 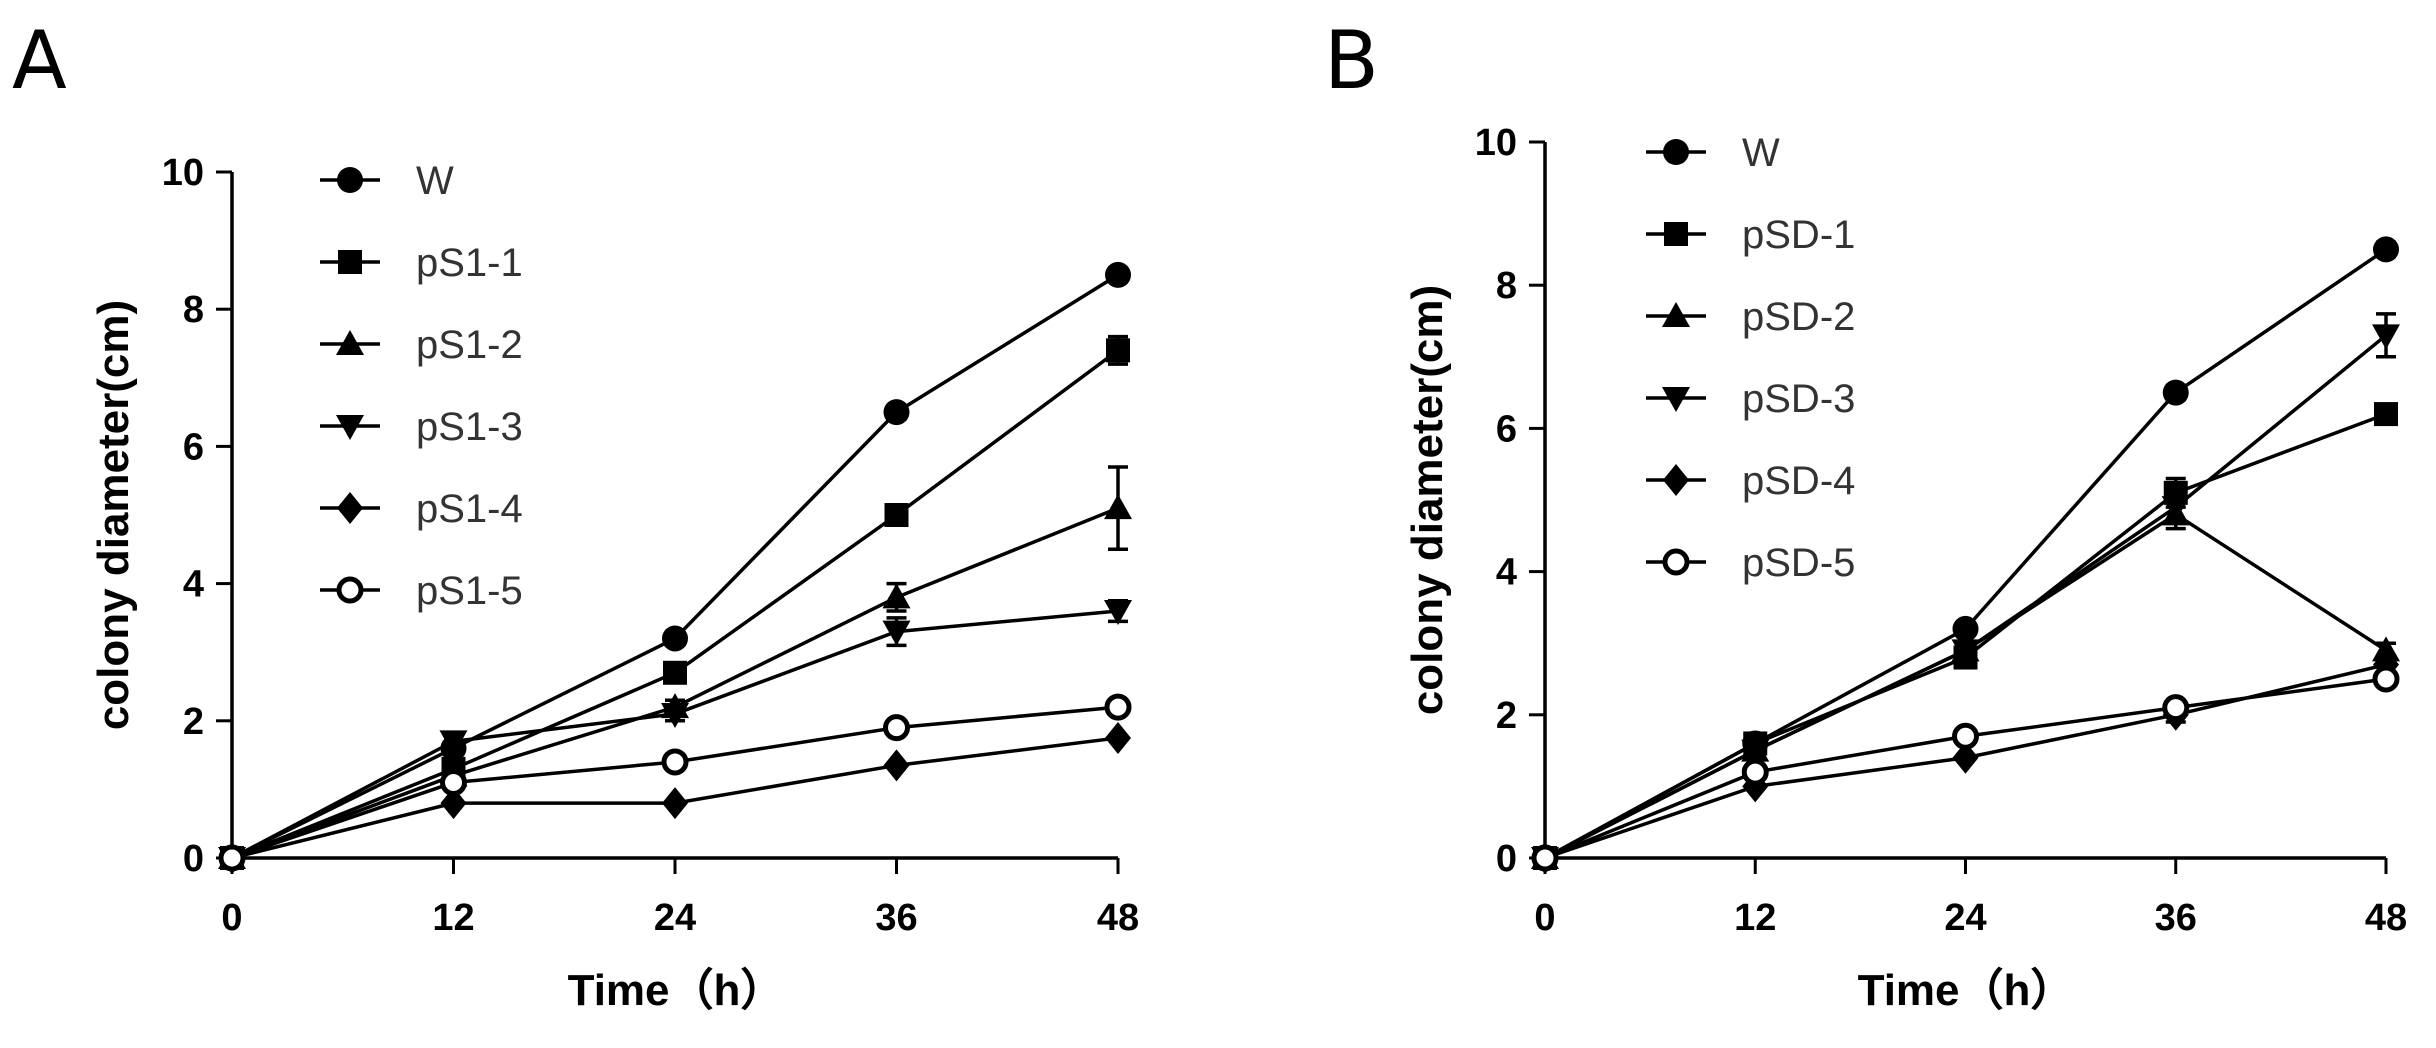 I want to click on series-line, so click(x=675, y=782).